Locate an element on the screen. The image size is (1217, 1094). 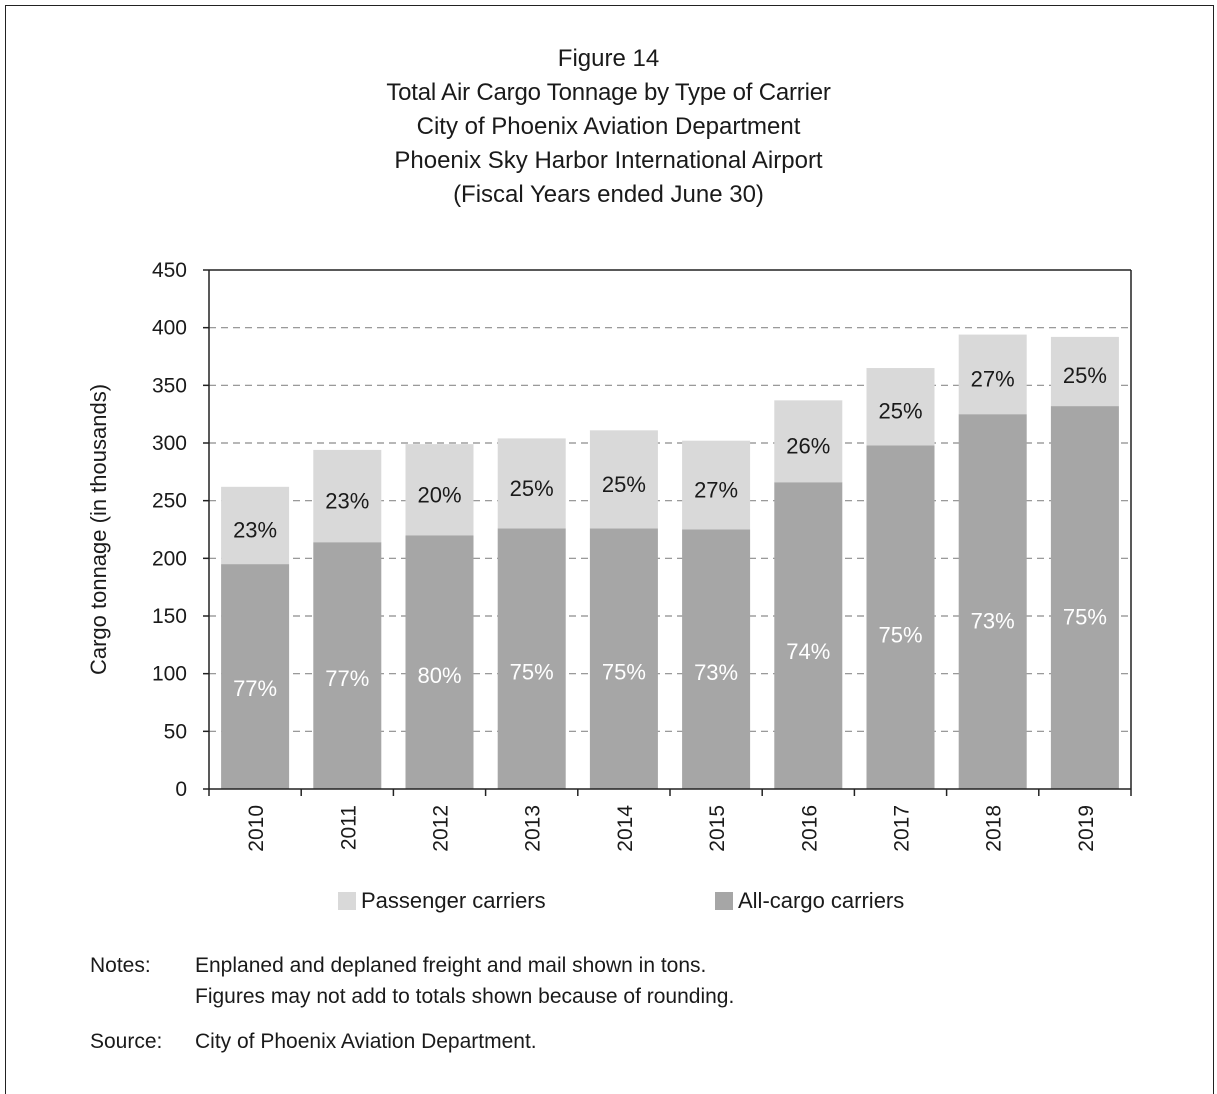
x-tick-label-2010: 2010 is located at coordinates (256, 828).